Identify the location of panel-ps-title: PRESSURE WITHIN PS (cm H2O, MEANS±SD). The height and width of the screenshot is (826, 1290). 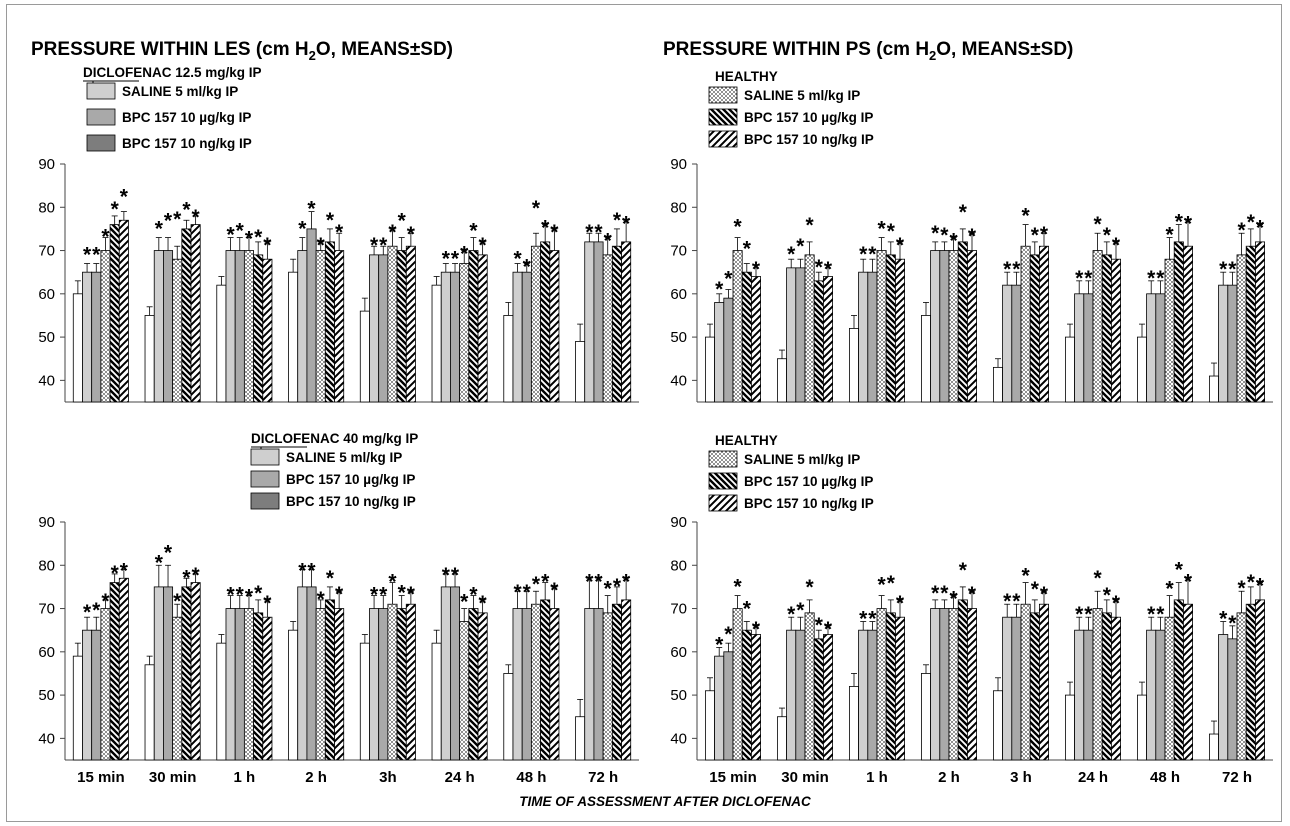
(868, 51).